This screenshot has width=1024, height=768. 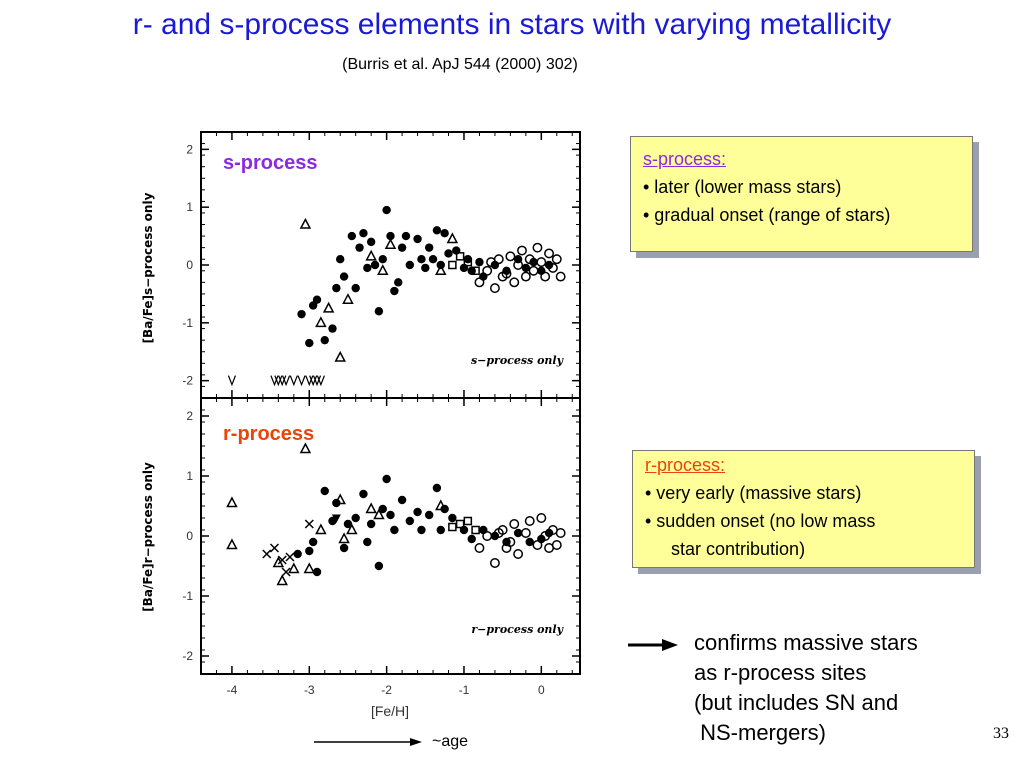 What do you see at coordinates (738, 549) in the screenshot?
I see `r-process-note-line: star contribution)` at bounding box center [738, 549].